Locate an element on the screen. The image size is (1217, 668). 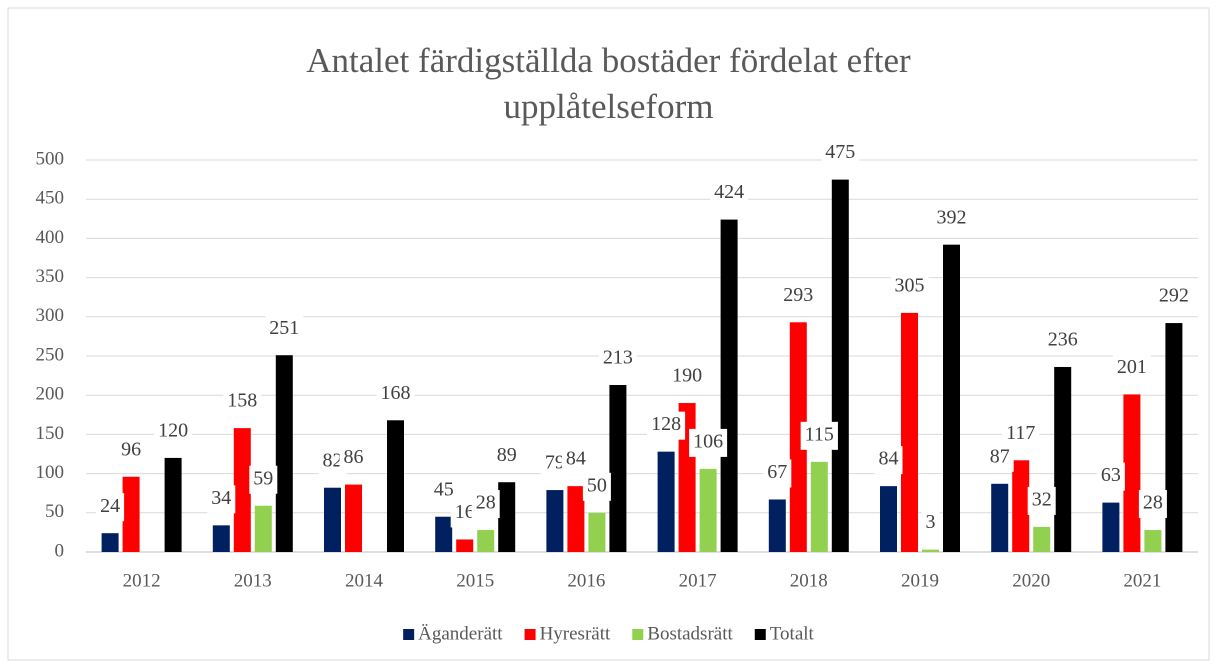
data-label: 87 is located at coordinates (1000, 456).